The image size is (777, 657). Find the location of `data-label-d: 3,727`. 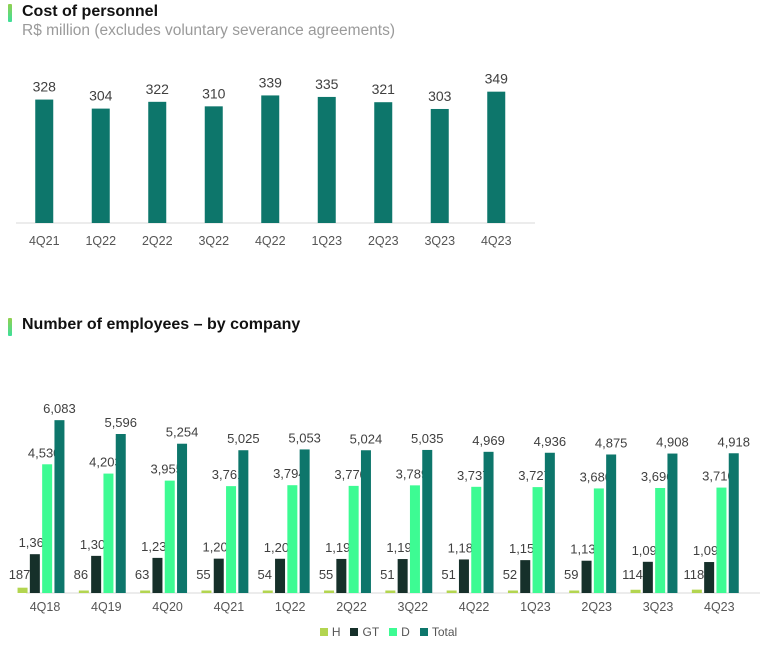

data-label-d: 3,727 is located at coordinates (534, 475).